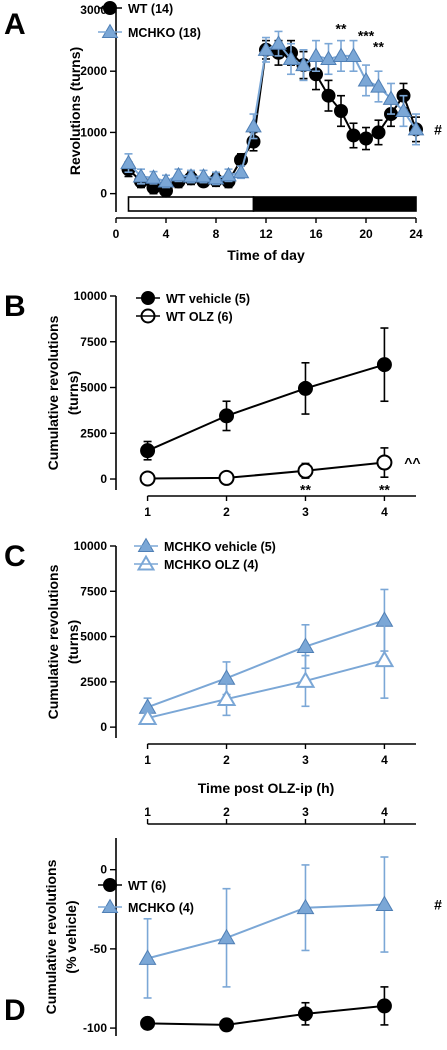 This screenshot has width=447, height=1050. What do you see at coordinates (93, 132) in the screenshot?
I see `y-tick-label: 1000` at bounding box center [93, 132].